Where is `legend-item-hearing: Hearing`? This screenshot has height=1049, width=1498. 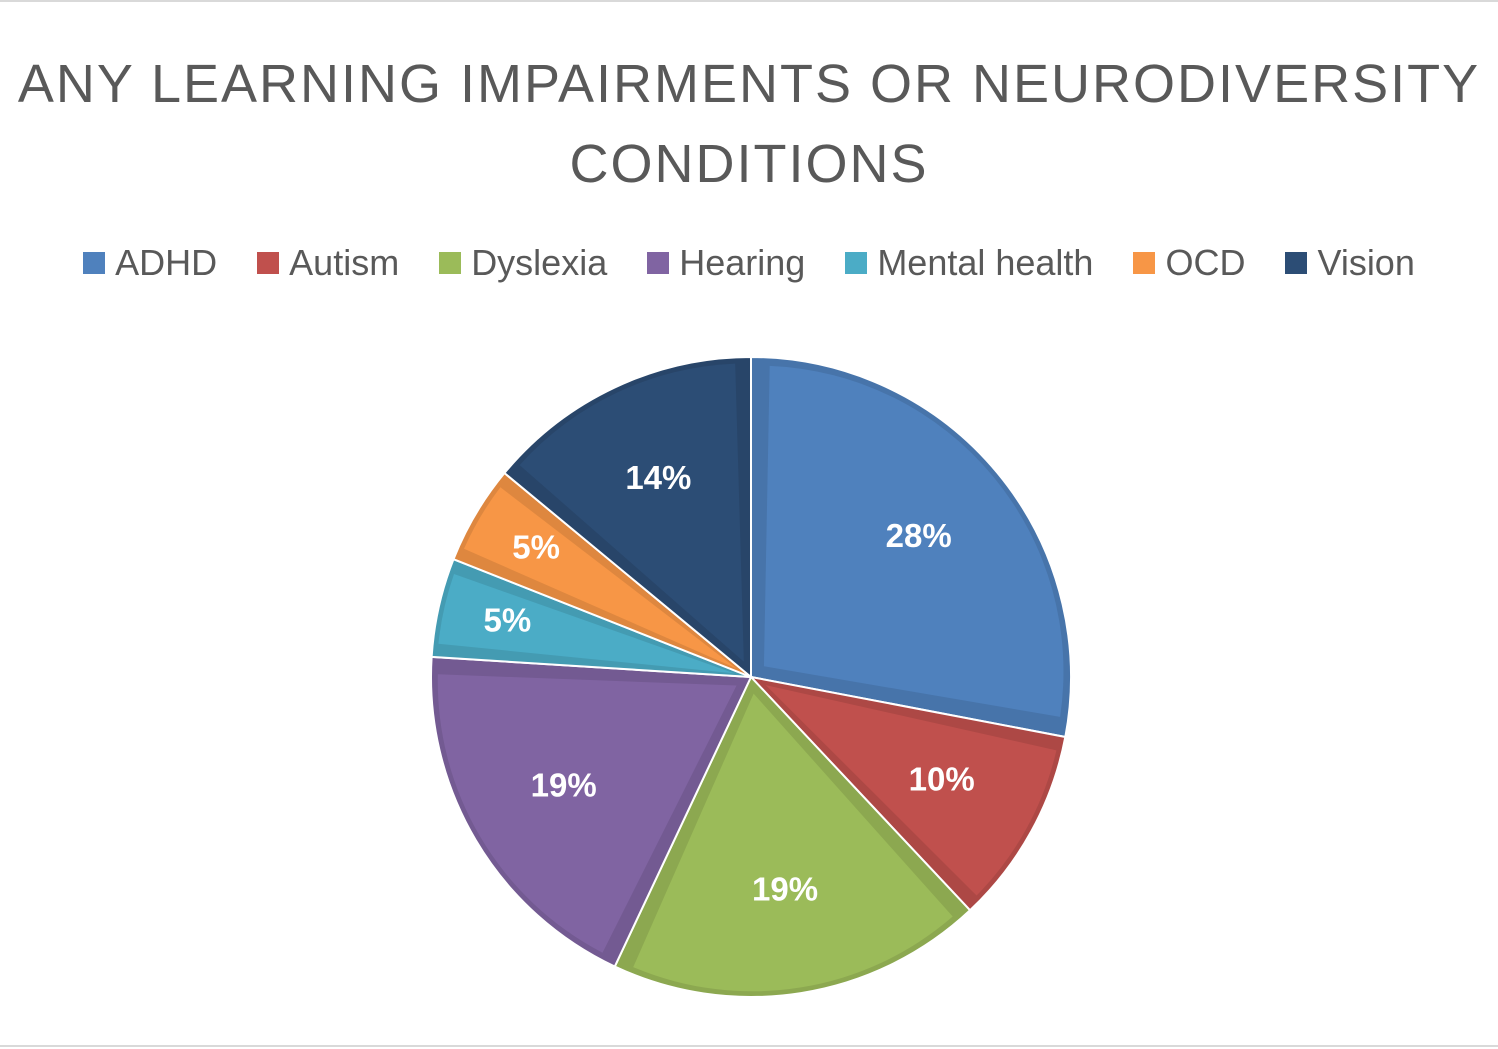
legend-item-hearing: Hearing is located at coordinates (726, 263).